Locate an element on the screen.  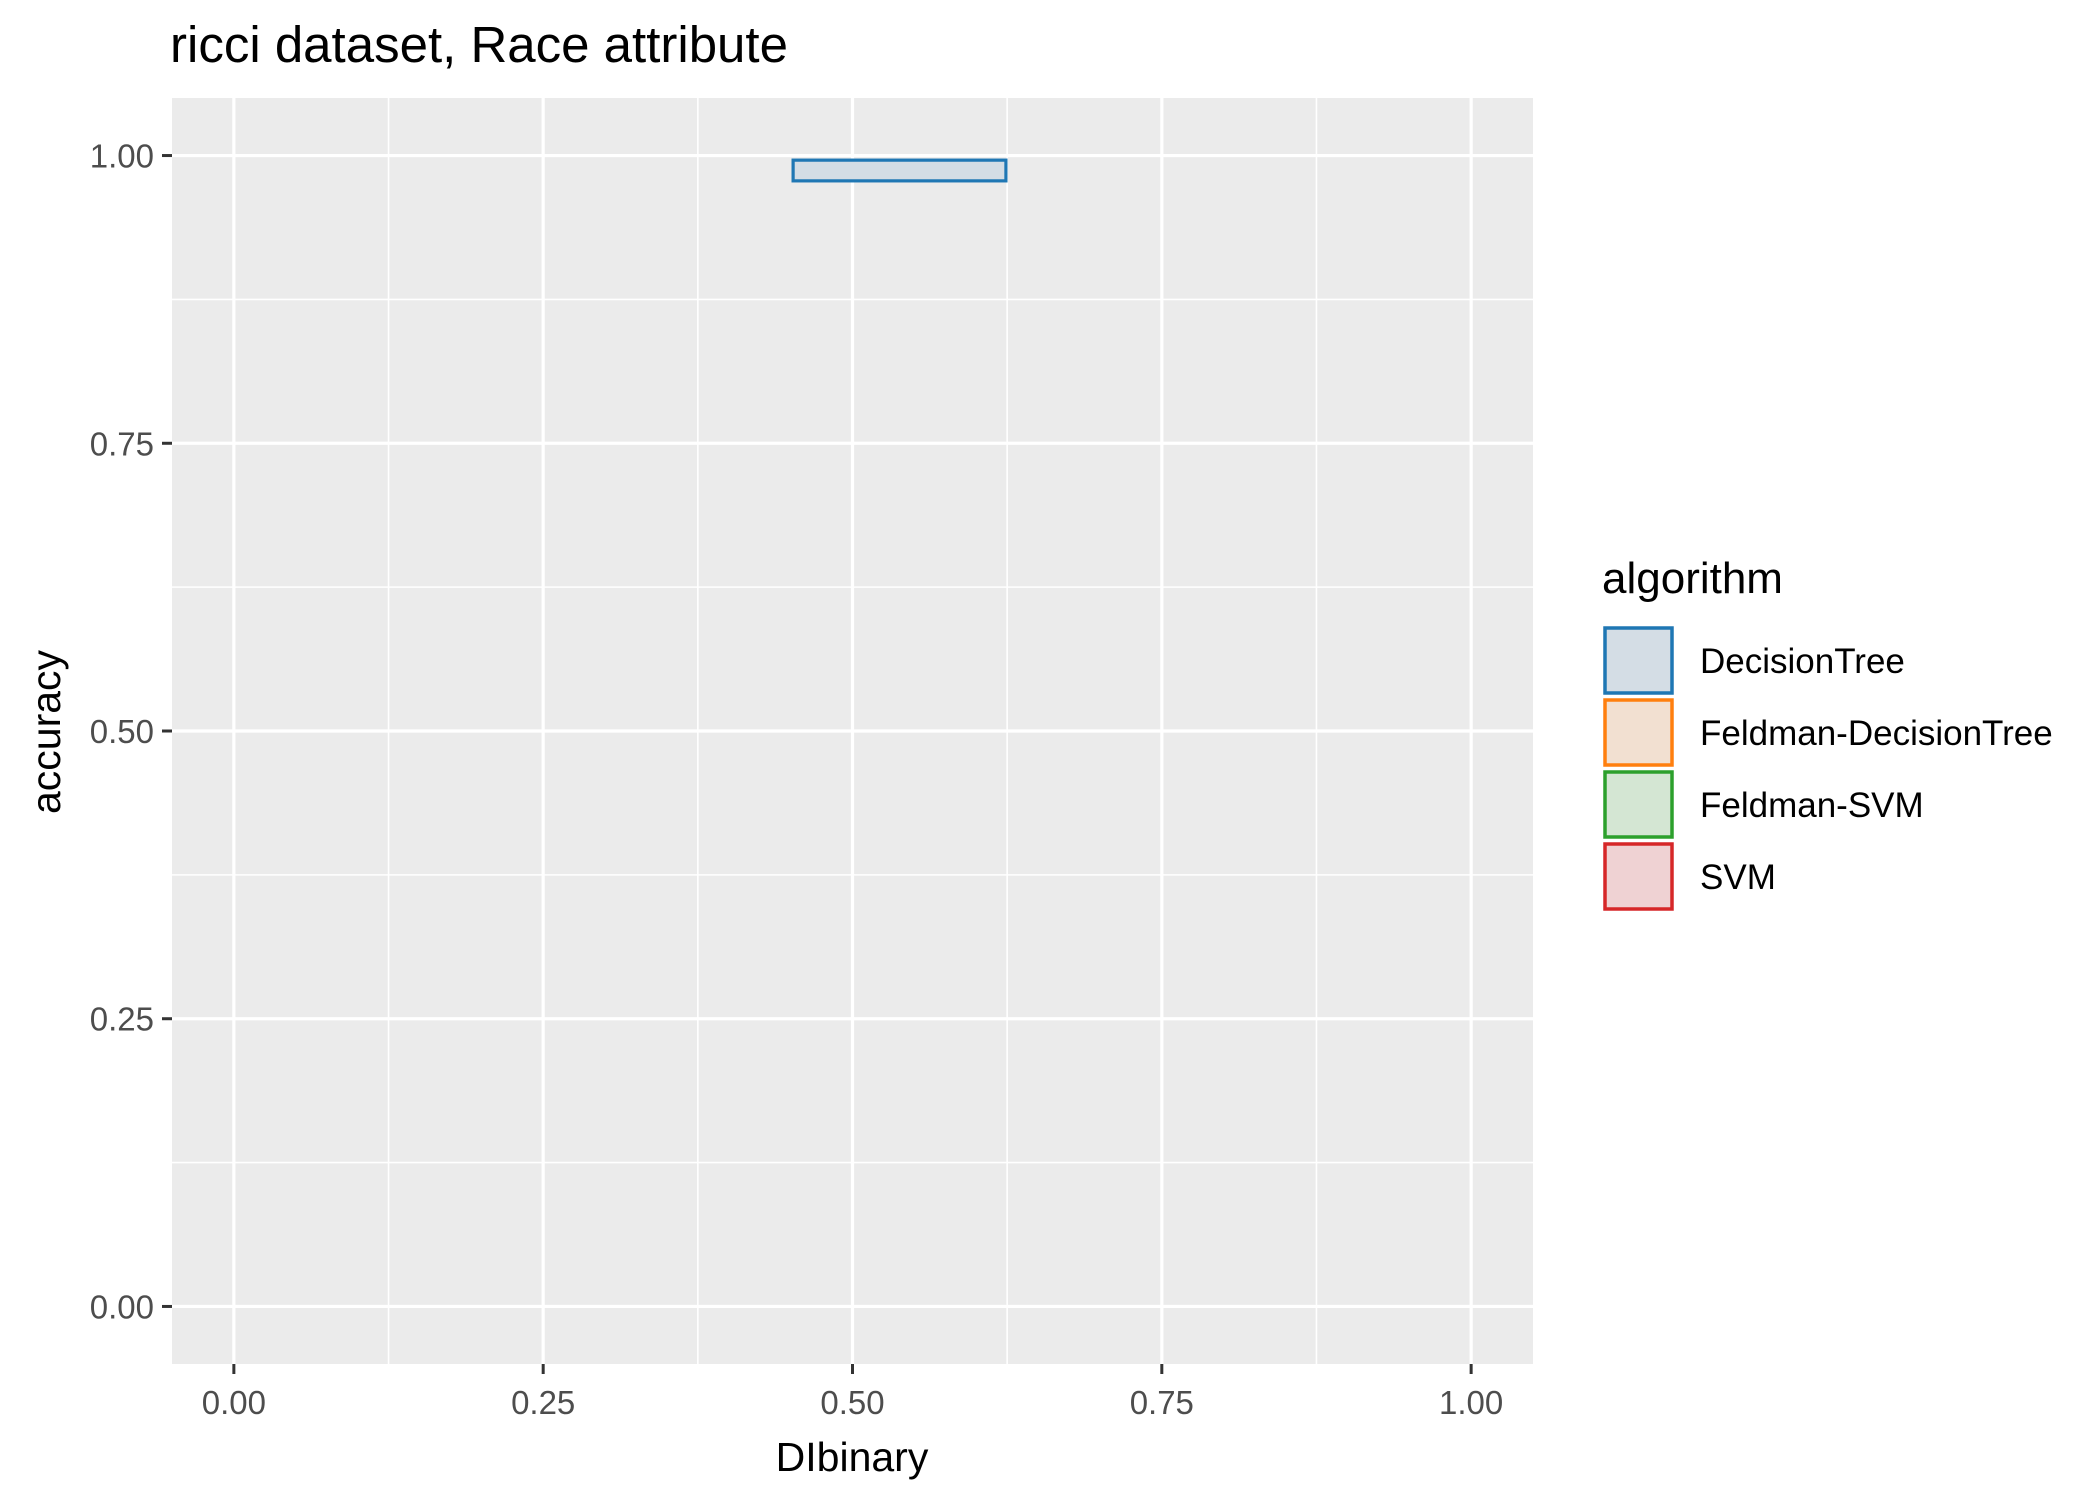
y-tick-label: 1.00 is located at coordinates (122, 156).